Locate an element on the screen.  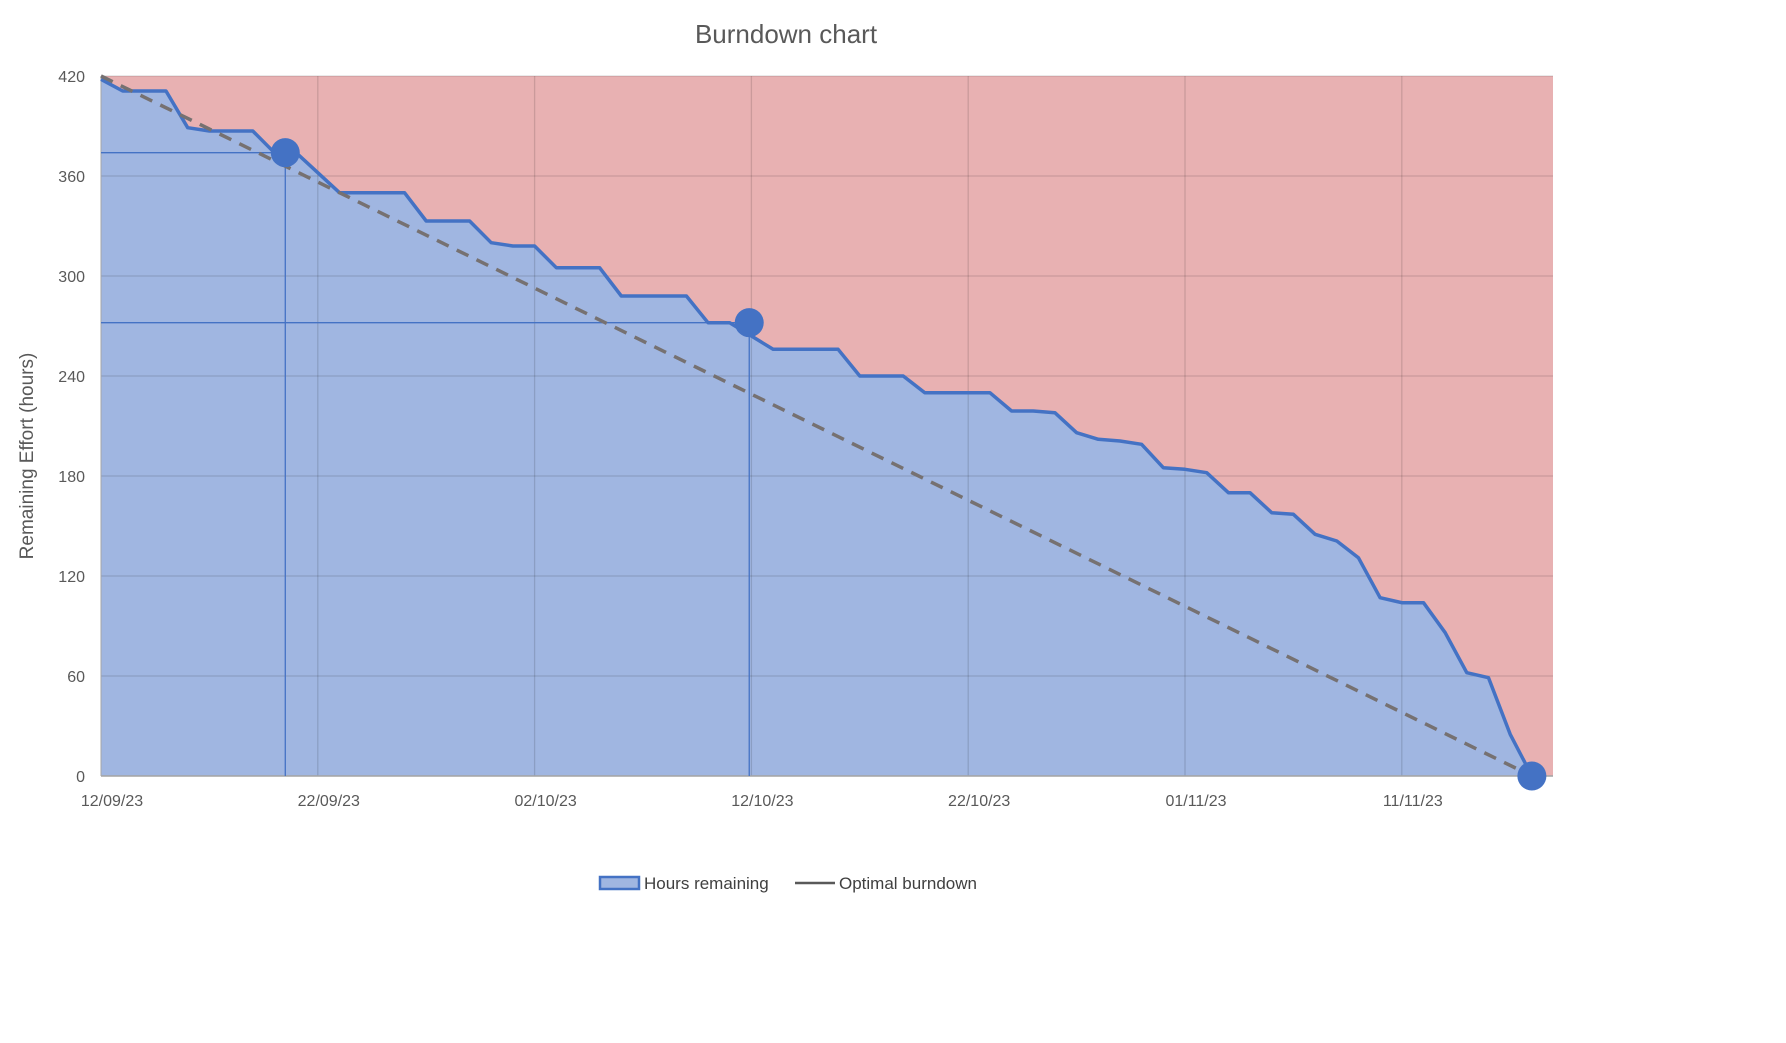
legend-label-hours-remaining: Hours remaining is located at coordinates (706, 883).